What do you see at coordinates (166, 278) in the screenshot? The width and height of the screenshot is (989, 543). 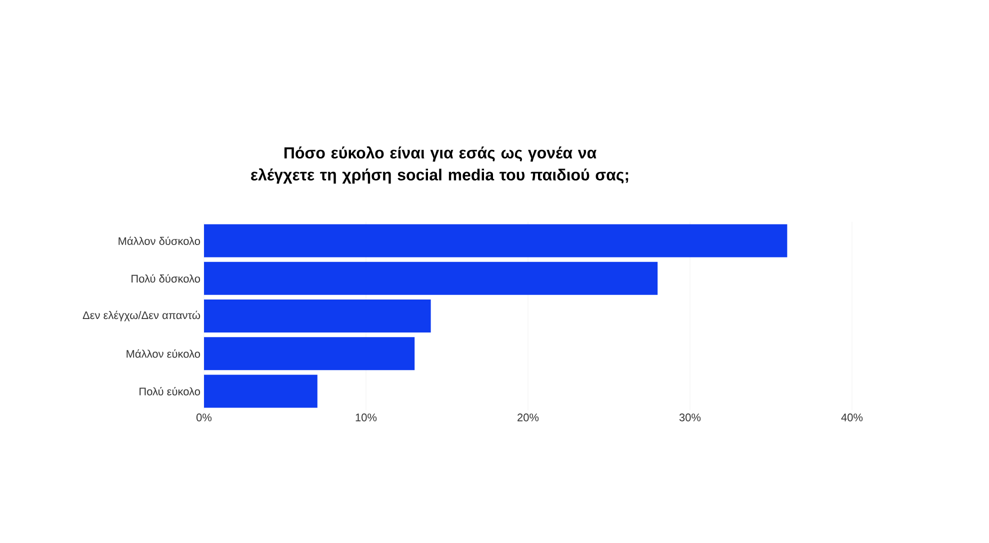 I see `y-tick-label: Πολύ δύσκολο` at bounding box center [166, 278].